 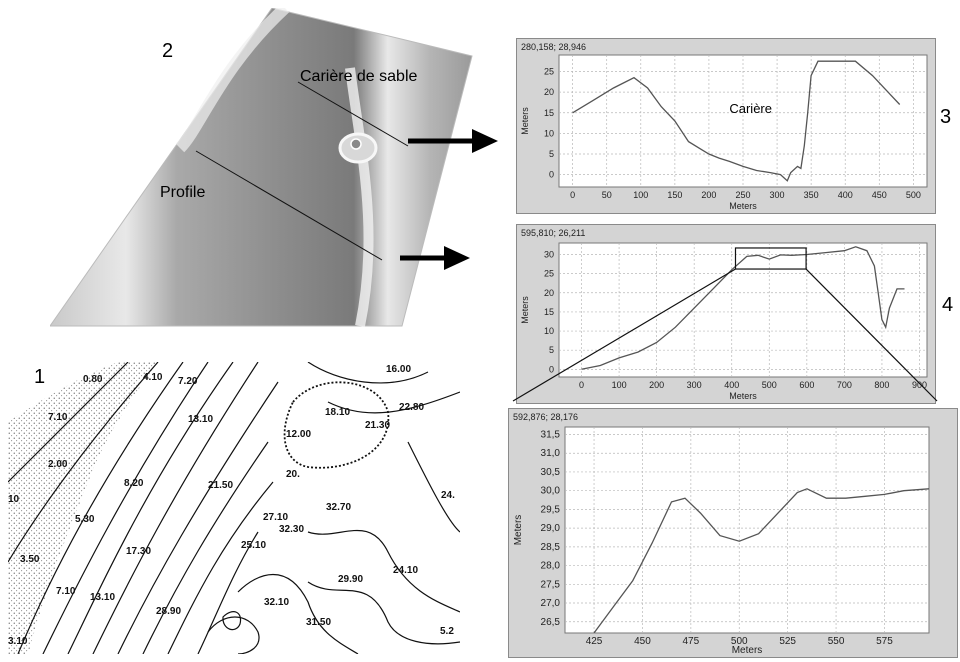 What do you see at coordinates (551, 528) in the screenshot?
I see `y-tick-label: 29,0` at bounding box center [551, 528].